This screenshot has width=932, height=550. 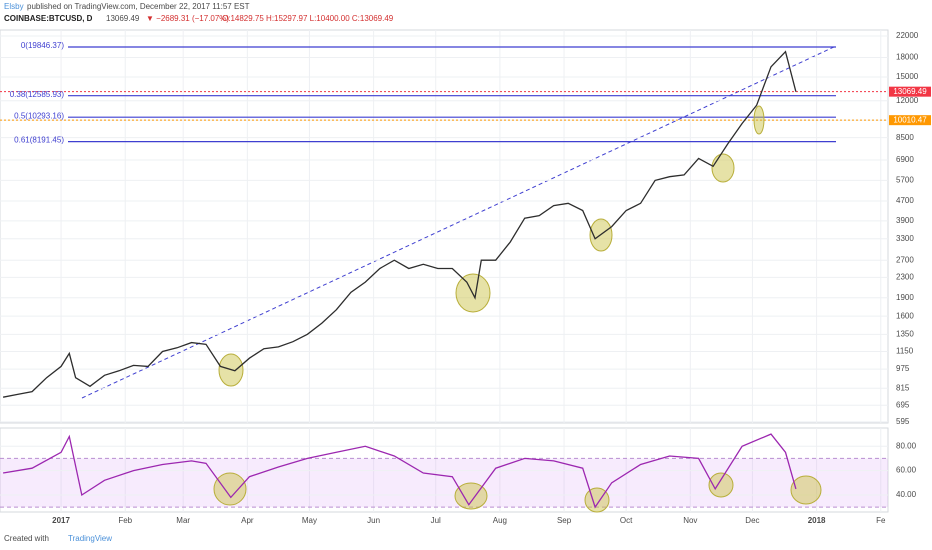 I want to click on x-tick-label: May, so click(x=309, y=520).